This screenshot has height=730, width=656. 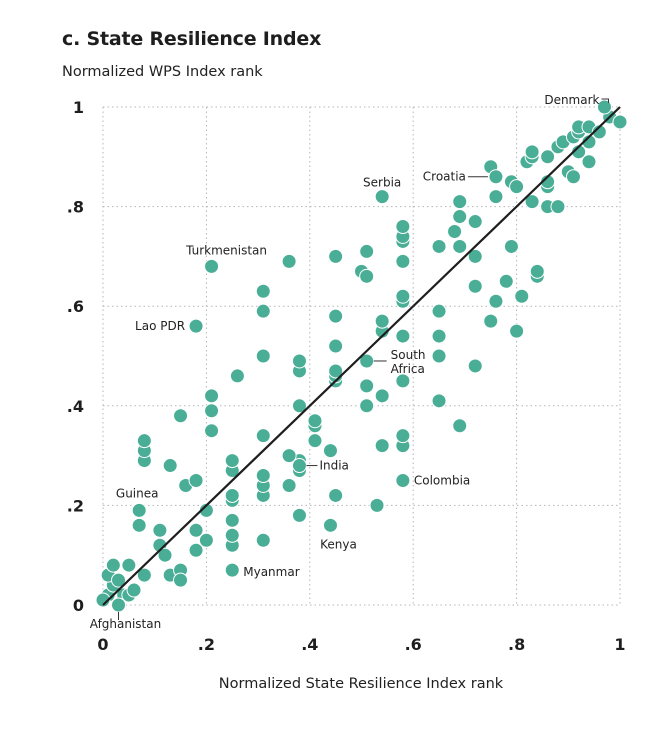 What do you see at coordinates (330, 525) in the screenshot?
I see `data-point-kenya` at bounding box center [330, 525].